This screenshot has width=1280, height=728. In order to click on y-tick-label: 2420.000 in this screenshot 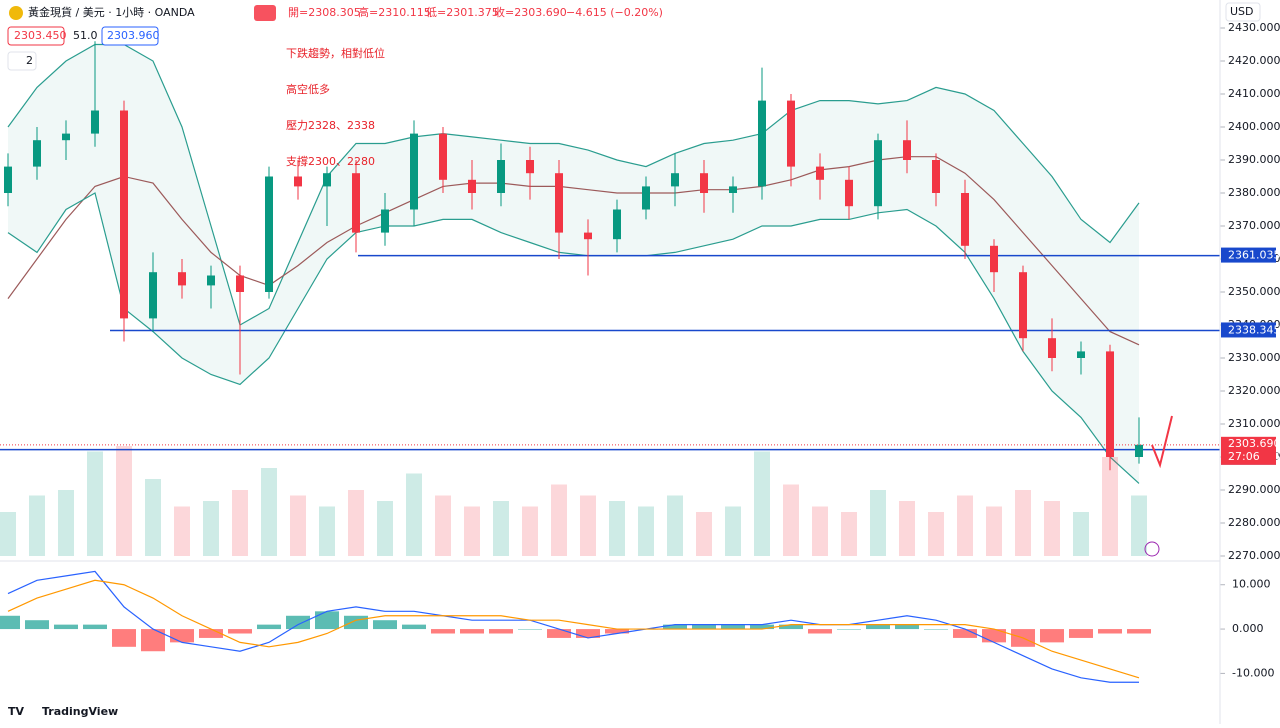, I will do `click(1254, 60)`.